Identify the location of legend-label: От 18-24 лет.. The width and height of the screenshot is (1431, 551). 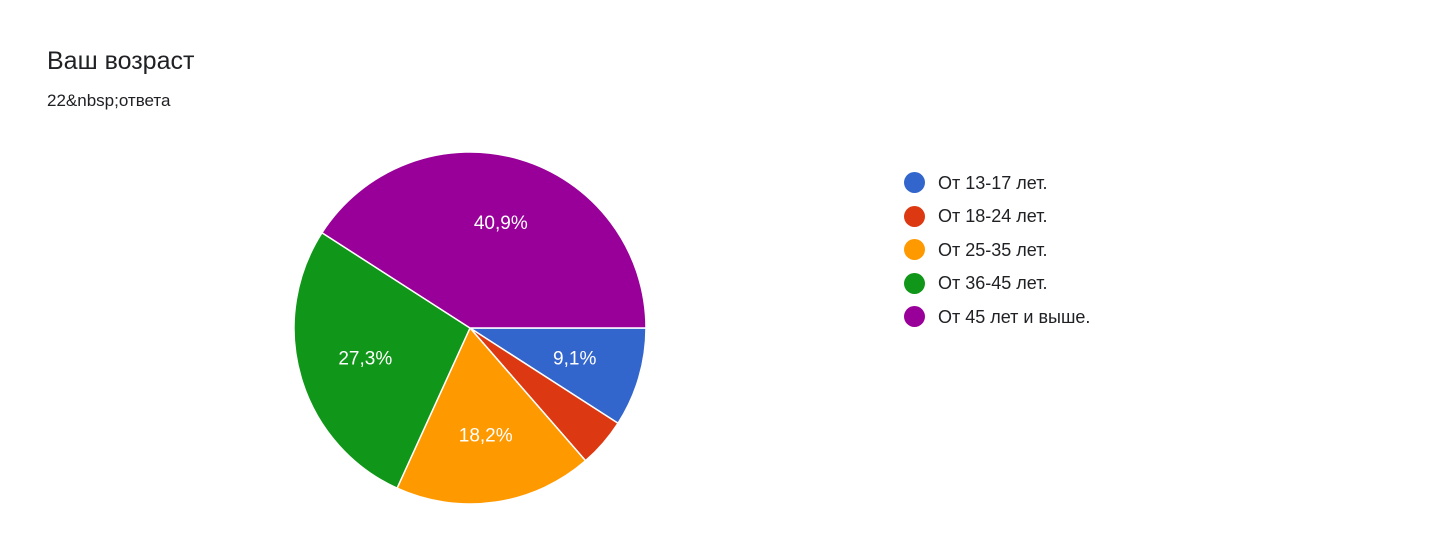
(993, 216).